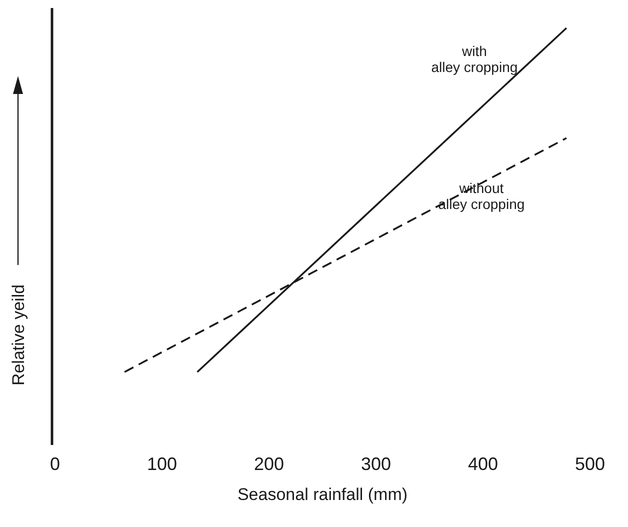 This screenshot has width=628, height=527. I want to click on x-tick-label: 300, so click(376, 464).